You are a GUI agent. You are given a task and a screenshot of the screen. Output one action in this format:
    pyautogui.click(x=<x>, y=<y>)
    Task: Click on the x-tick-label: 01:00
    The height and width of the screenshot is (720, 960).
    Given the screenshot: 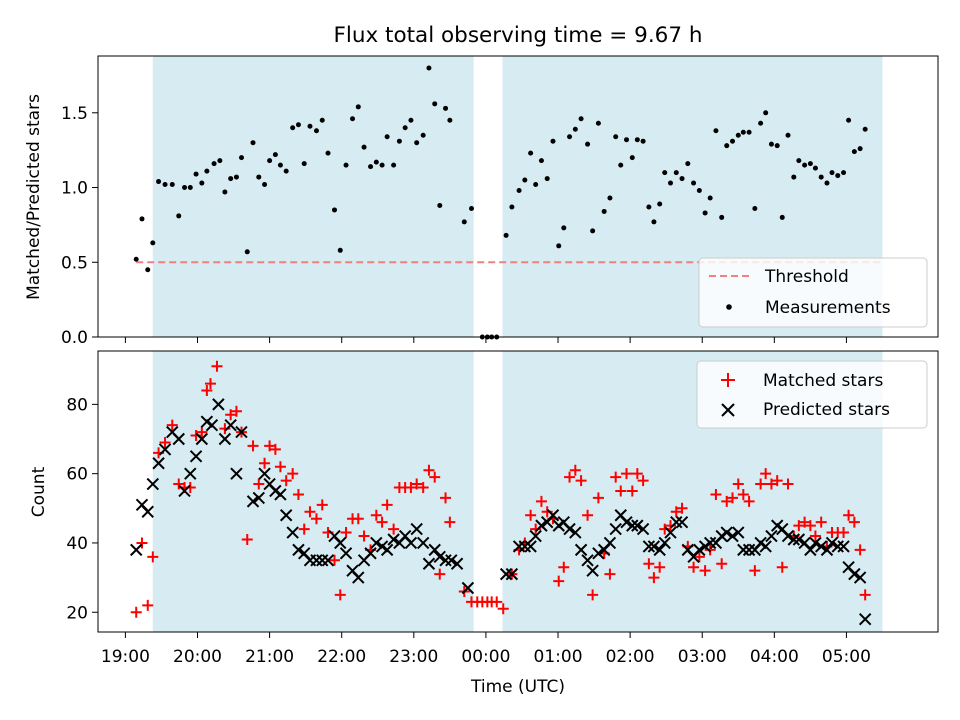 What is the action you would take?
    pyautogui.click(x=558, y=657)
    